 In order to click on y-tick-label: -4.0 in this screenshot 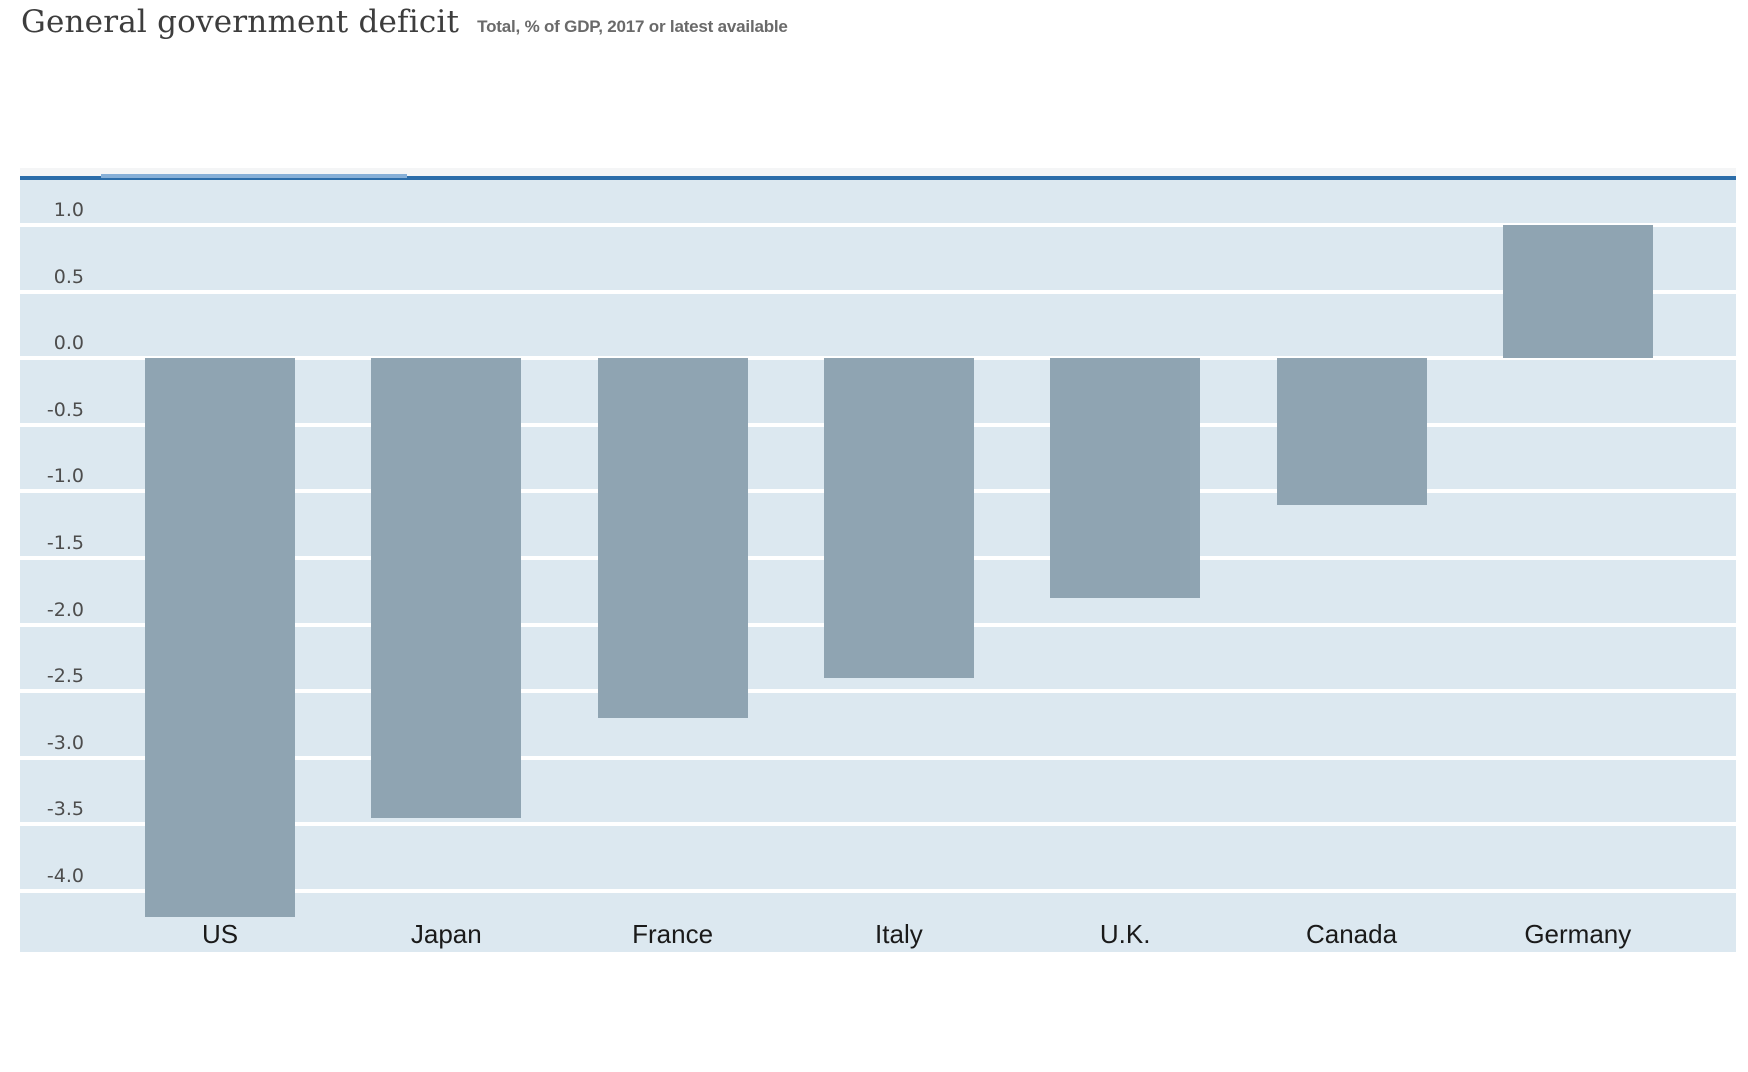, I will do `click(65, 875)`.